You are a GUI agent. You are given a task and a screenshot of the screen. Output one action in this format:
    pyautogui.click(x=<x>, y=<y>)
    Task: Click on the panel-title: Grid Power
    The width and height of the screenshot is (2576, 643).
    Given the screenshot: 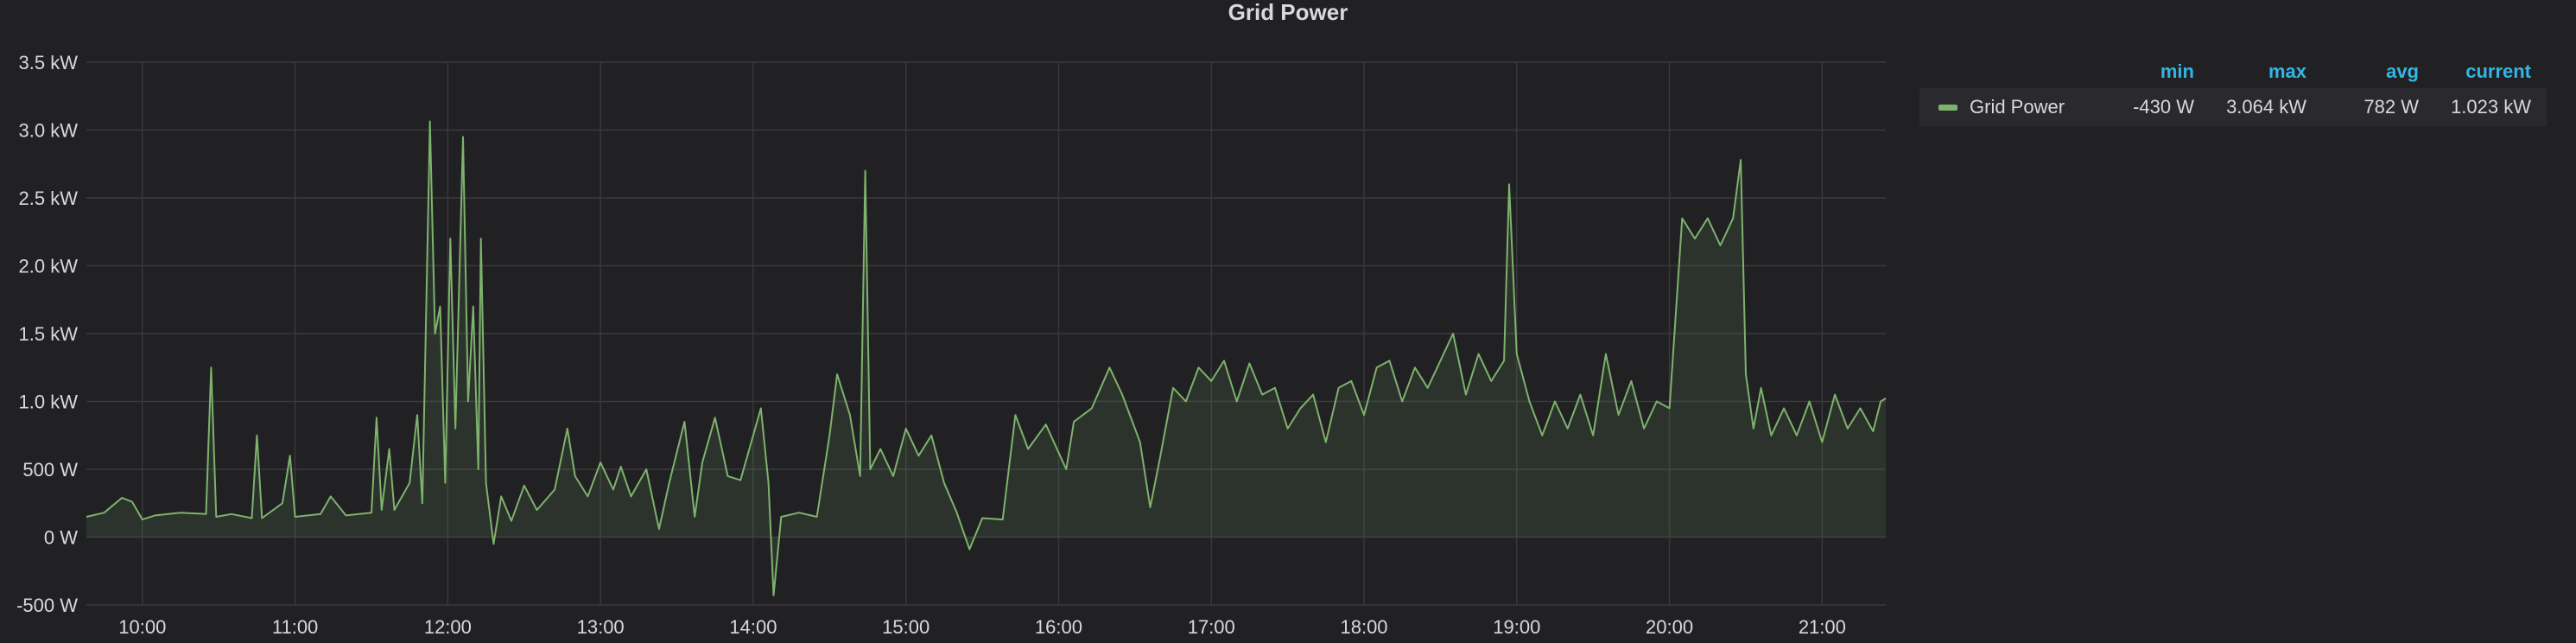 What is the action you would take?
    pyautogui.click(x=1288, y=13)
    